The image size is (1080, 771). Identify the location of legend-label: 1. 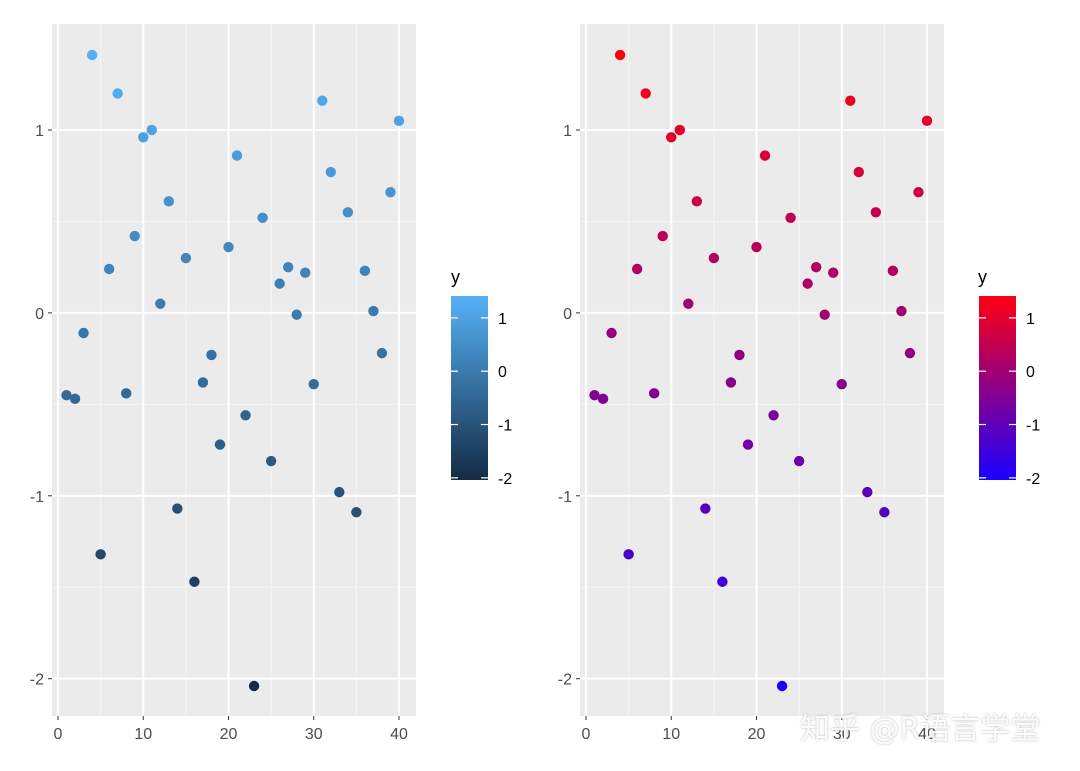
(1030, 319).